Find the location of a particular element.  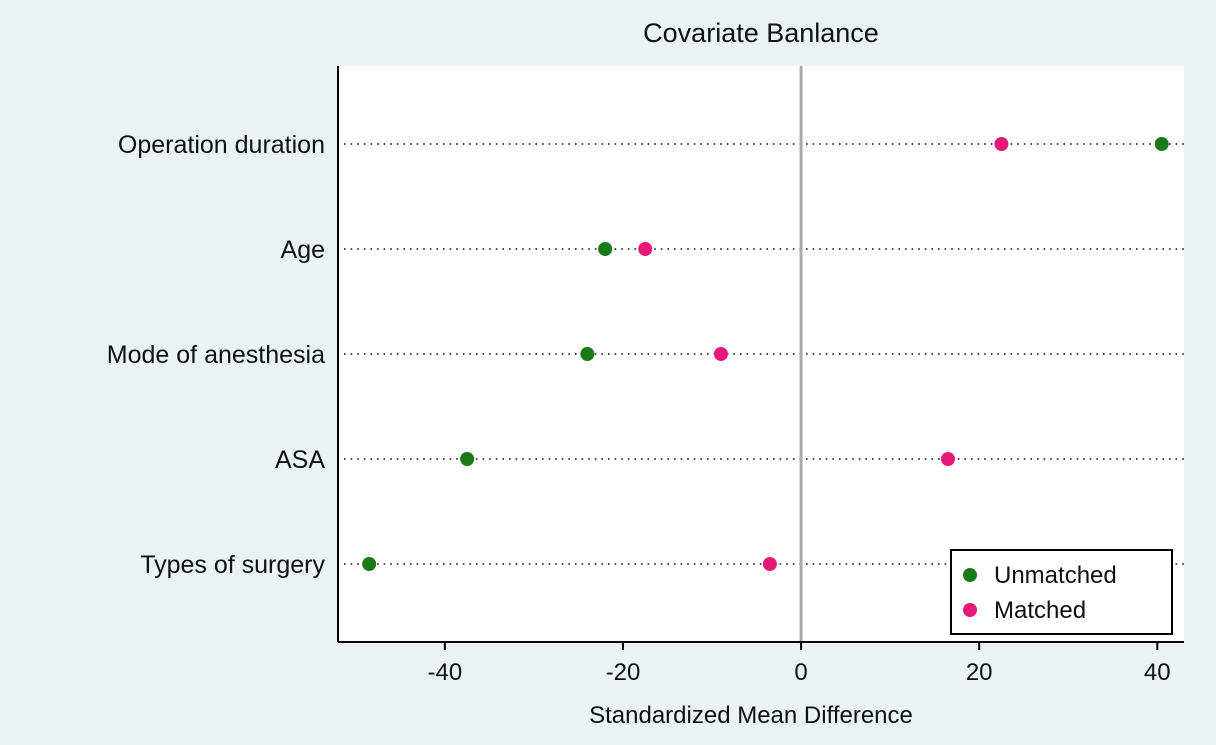

legend-unmatched-label: Unmatched is located at coordinates (1055, 575).